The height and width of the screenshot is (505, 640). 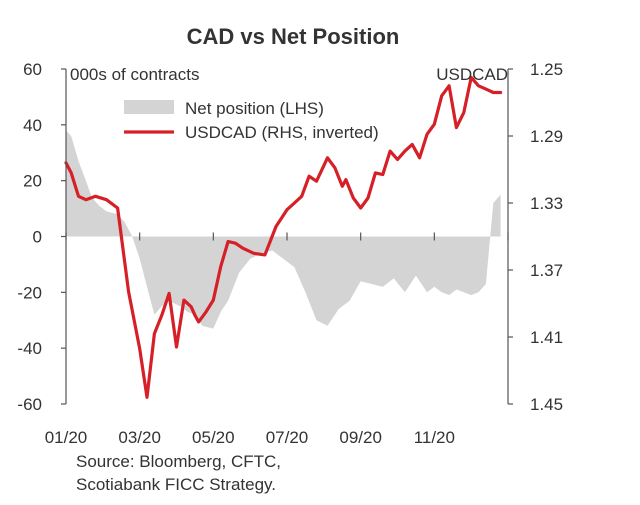 What do you see at coordinates (546, 404) in the screenshot?
I see `right-tick-label: 1.45` at bounding box center [546, 404].